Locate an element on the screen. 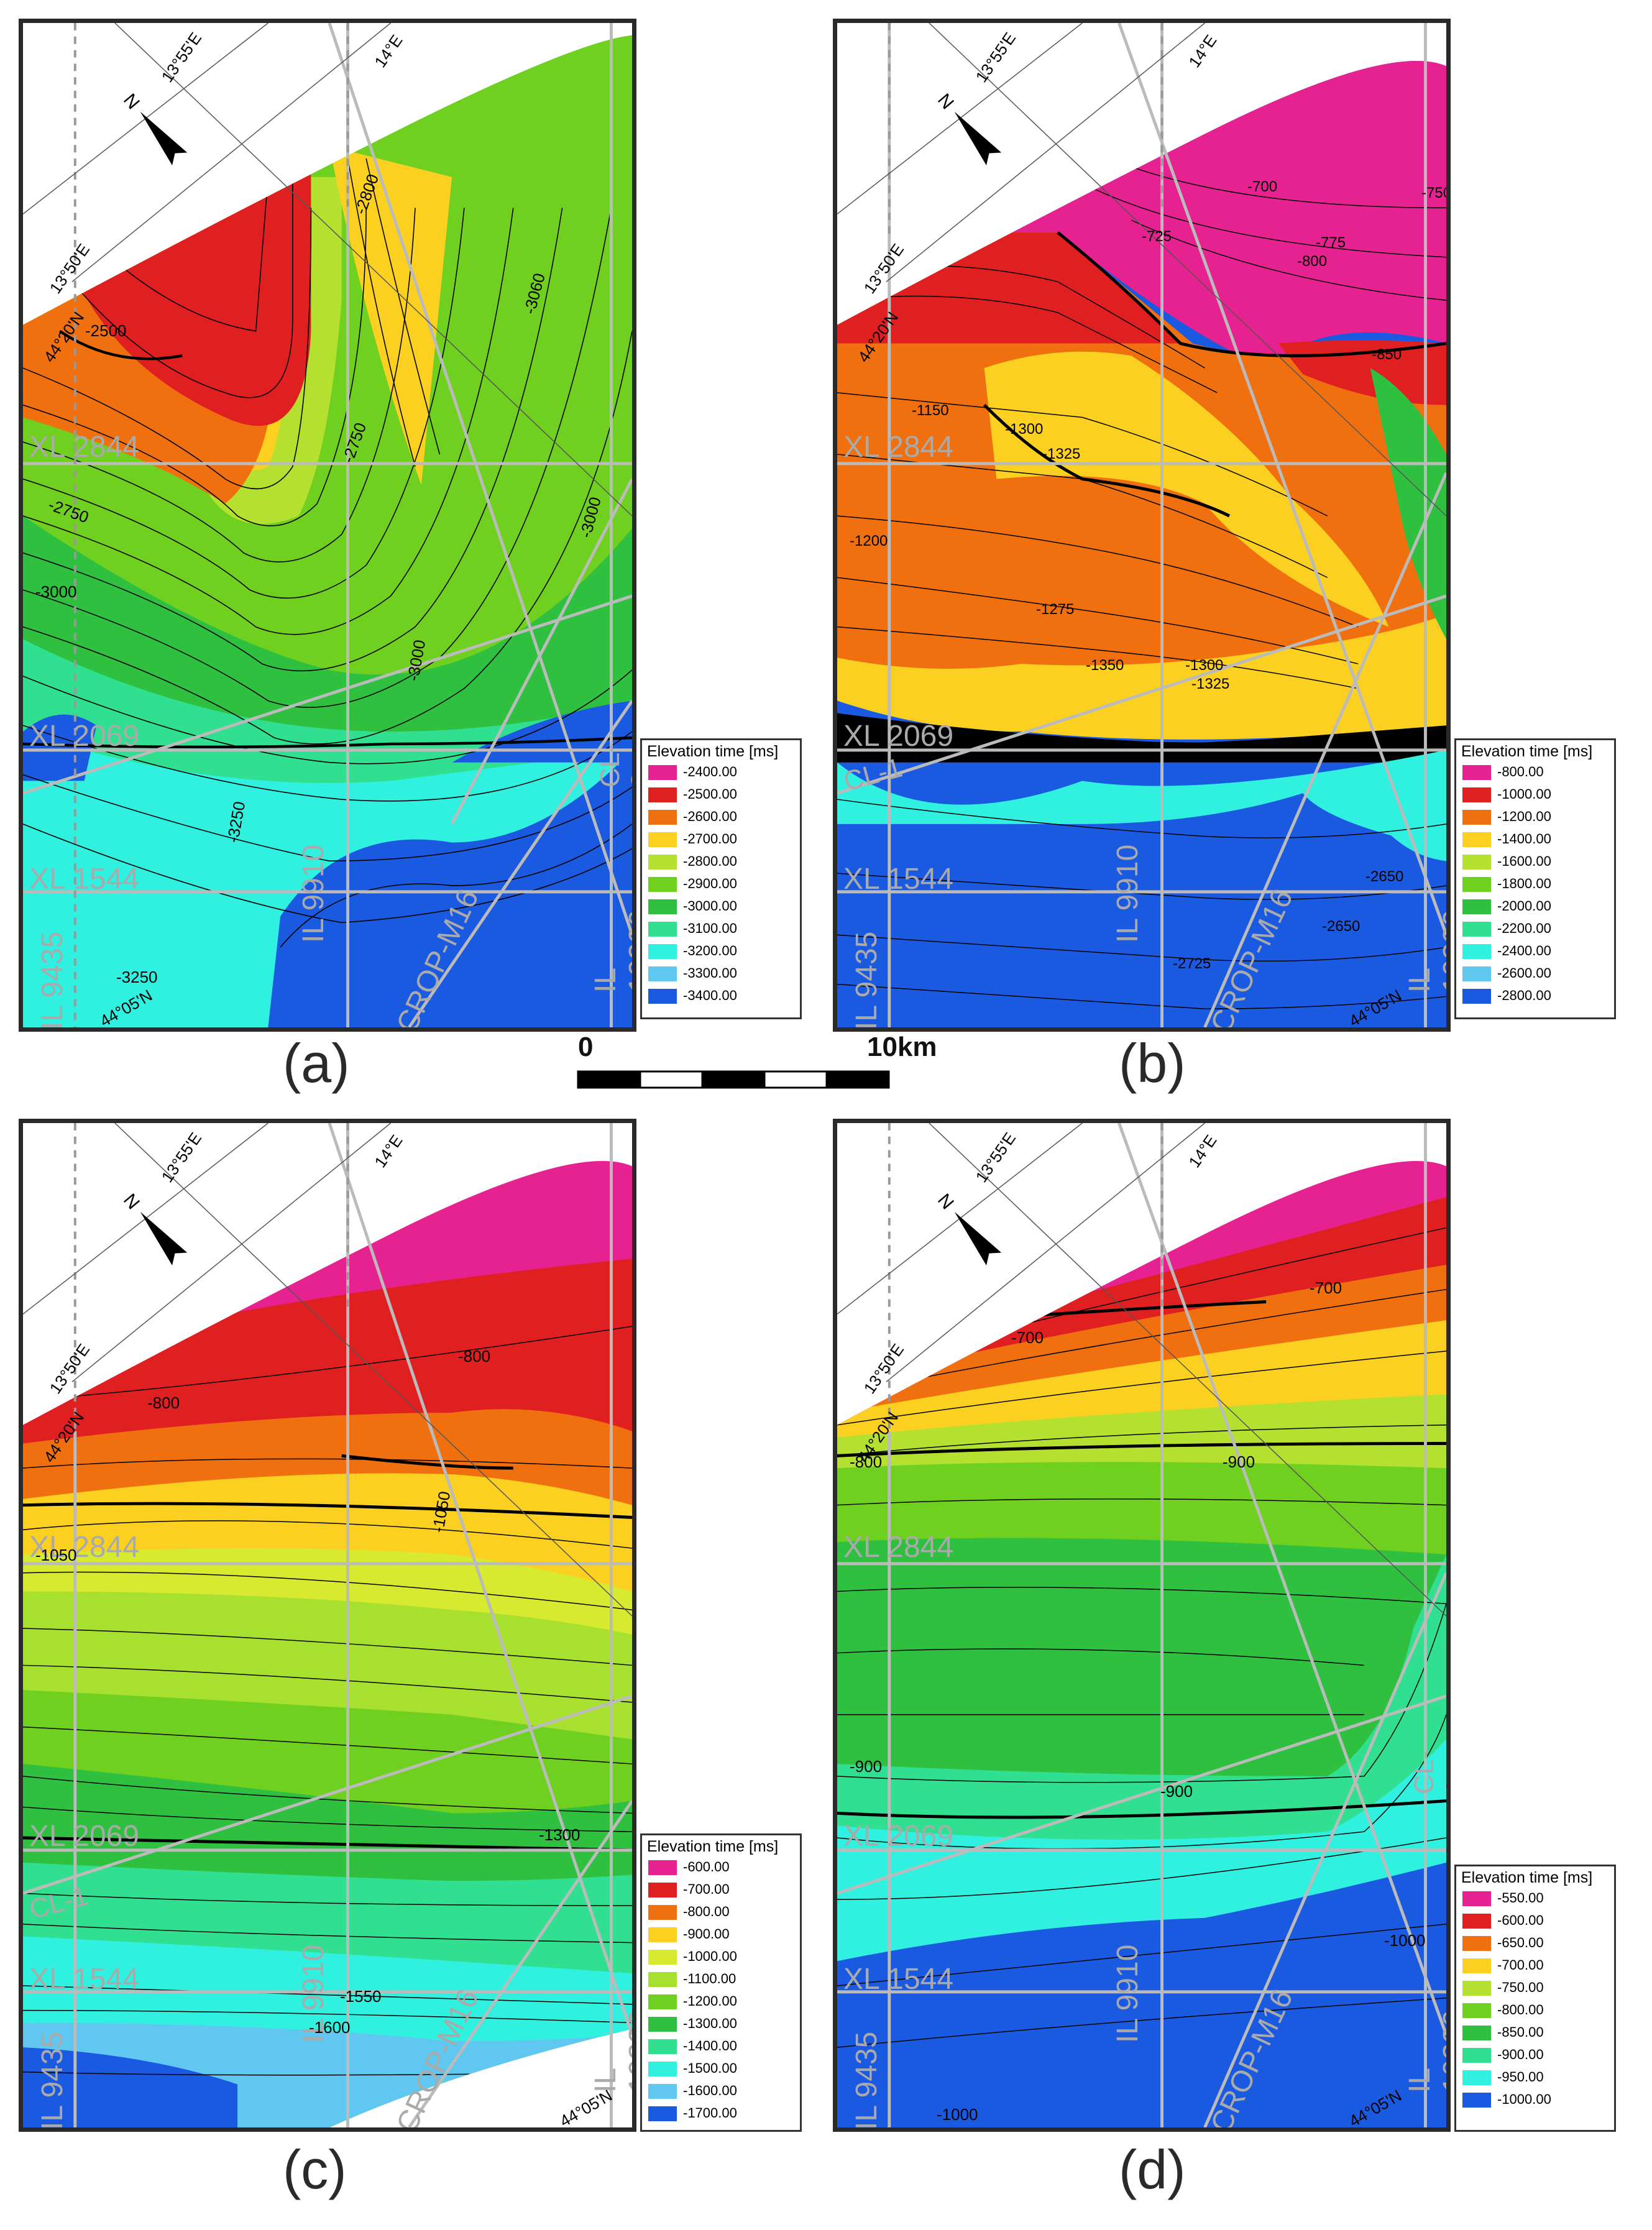 Image resolution: width=1652 pixels, height=2230 pixels. legend-label: -3300.00 is located at coordinates (710, 973).